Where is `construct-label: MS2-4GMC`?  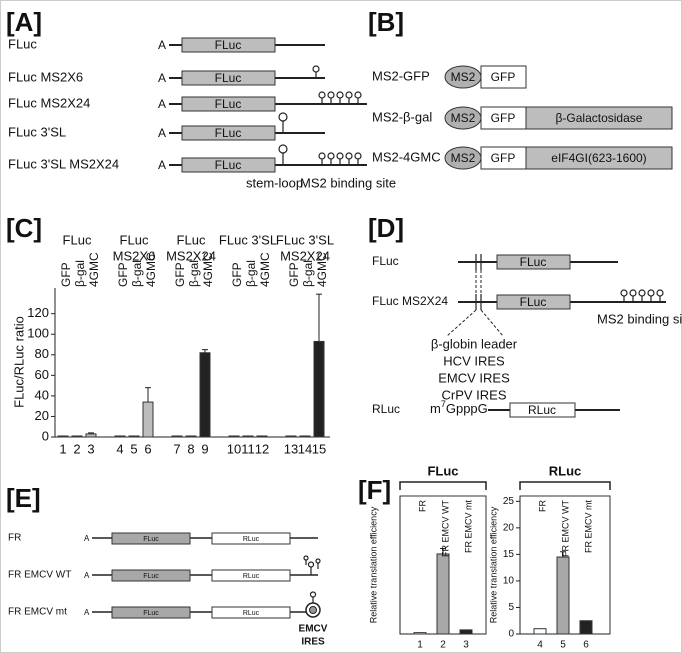 construct-label: MS2-4GMC is located at coordinates (406, 156).